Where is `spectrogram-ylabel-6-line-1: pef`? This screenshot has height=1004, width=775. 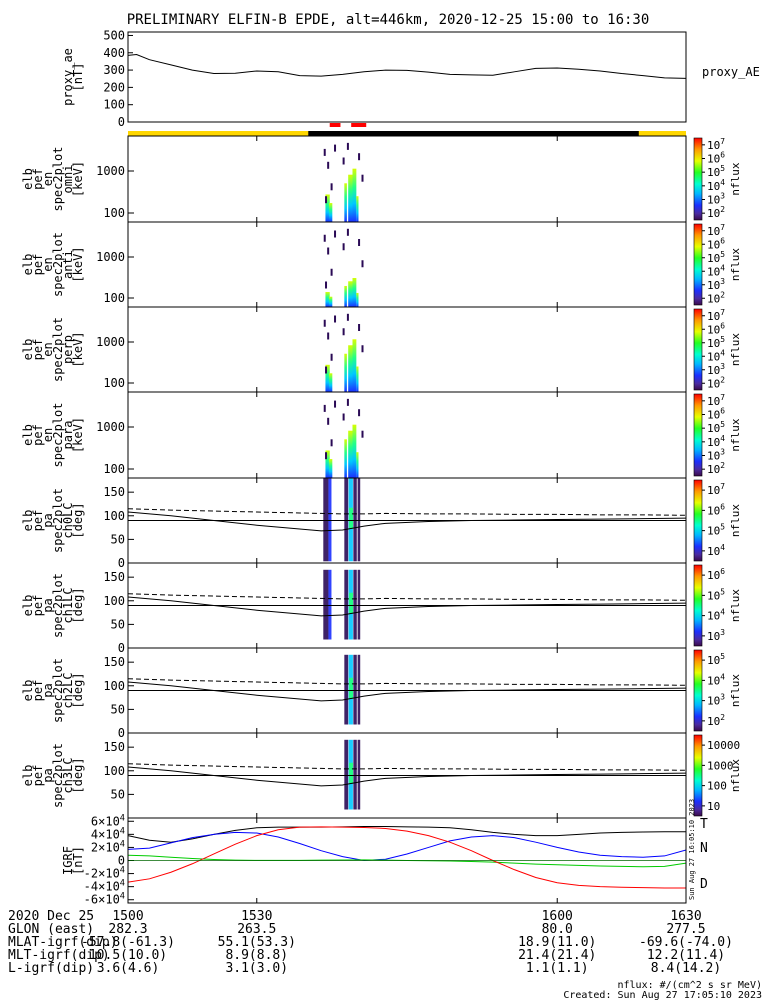 spectrogram-ylabel-6-line-1: pef is located at coordinates (38, 606).